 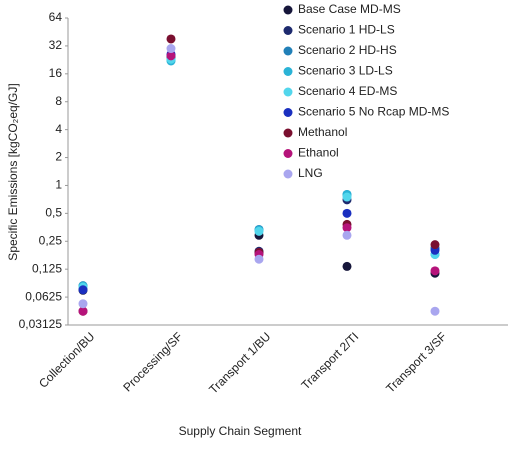 I want to click on x-axis-label: Supply Chain Segment, so click(x=240, y=431).